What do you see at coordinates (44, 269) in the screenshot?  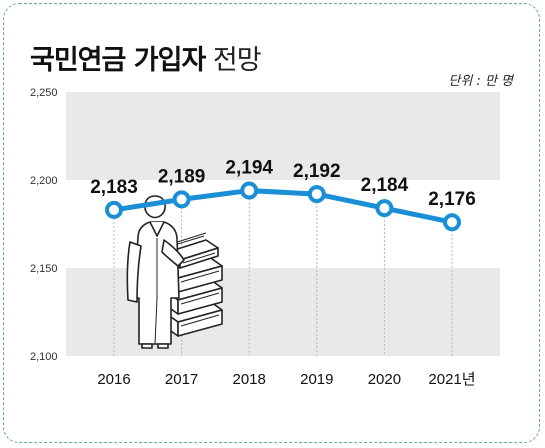 I see `y-tick-label: 2,150` at bounding box center [44, 269].